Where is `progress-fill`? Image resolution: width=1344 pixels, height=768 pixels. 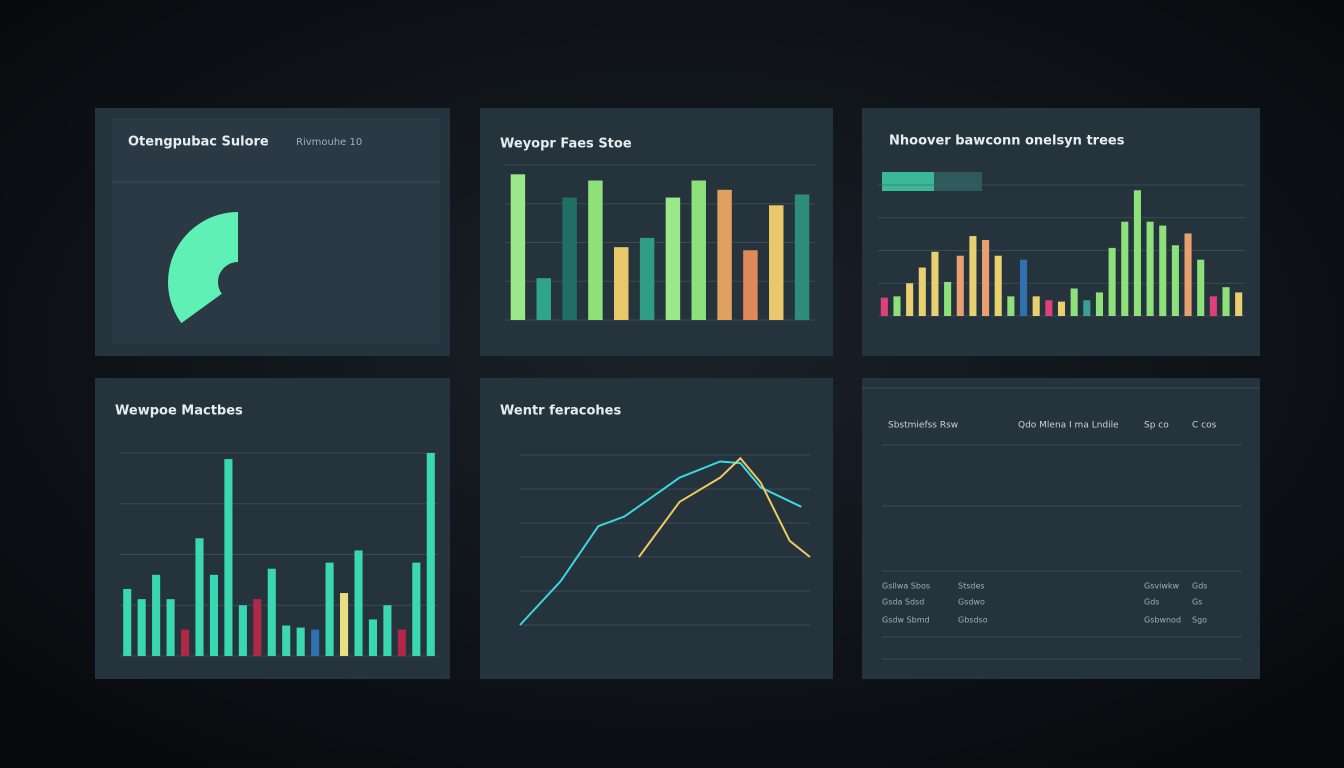
progress-fill is located at coordinates (908, 181).